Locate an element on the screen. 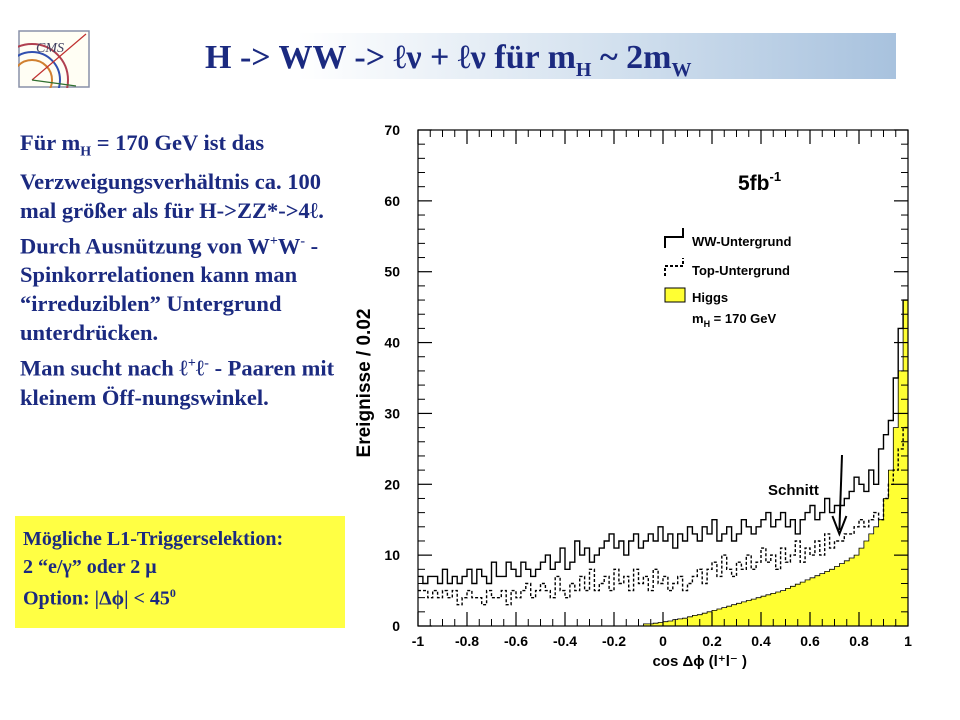  y-axis-label: Ereignisse / 0.02 is located at coordinates (364, 383).